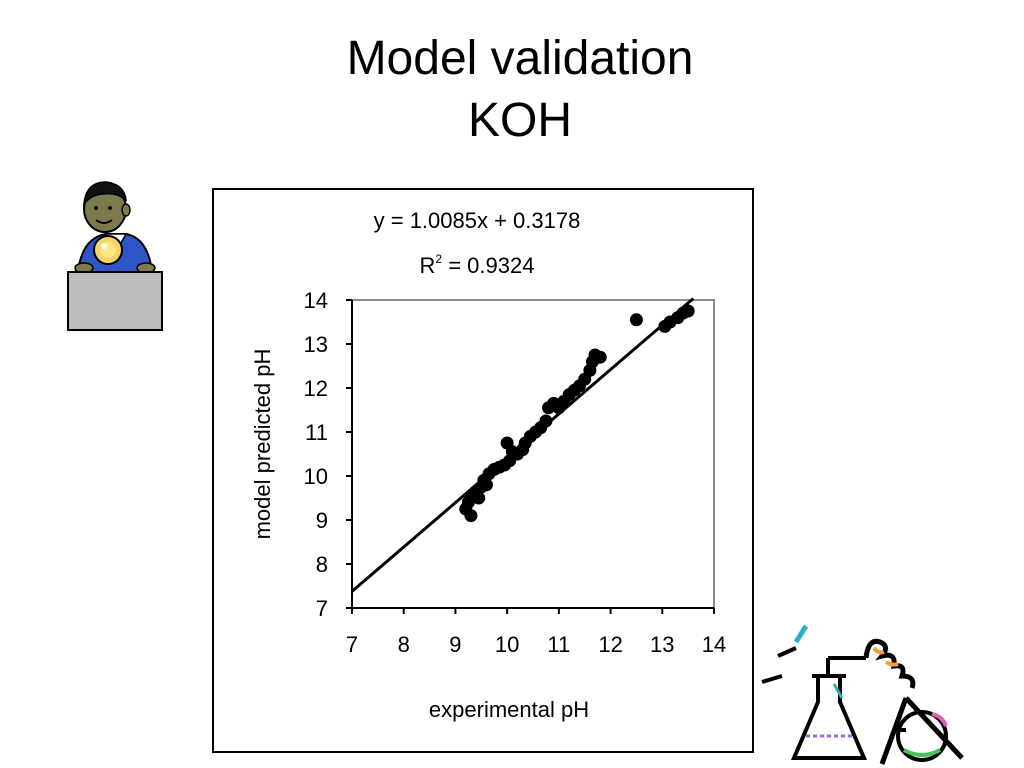  I want to click on equation-label: y = 1.0085x + 0.3178, so click(477, 220).